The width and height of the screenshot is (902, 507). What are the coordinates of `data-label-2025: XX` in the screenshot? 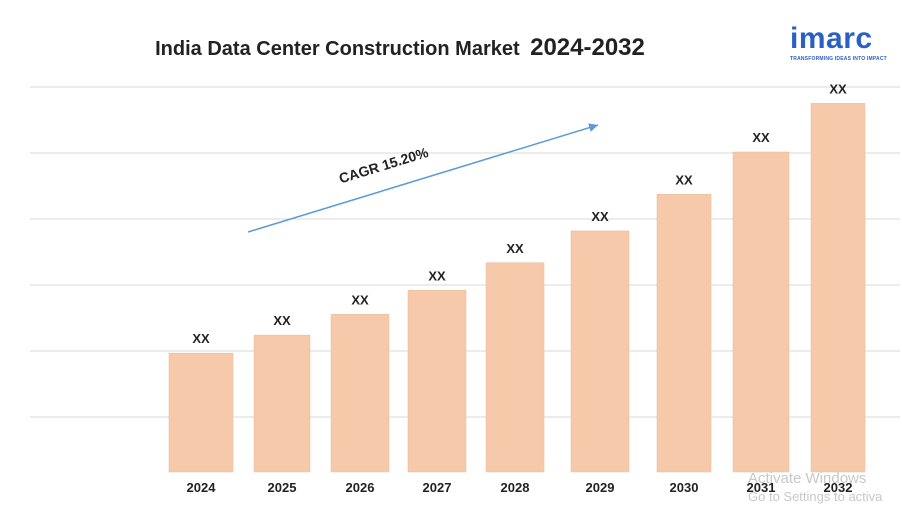 It's located at (282, 320).